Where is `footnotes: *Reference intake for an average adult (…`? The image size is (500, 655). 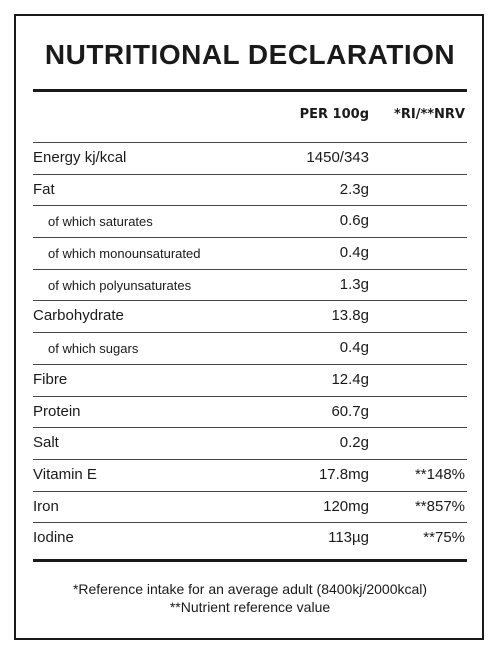
footnotes: *Reference intake for an average adult (… is located at coordinates (250, 598).